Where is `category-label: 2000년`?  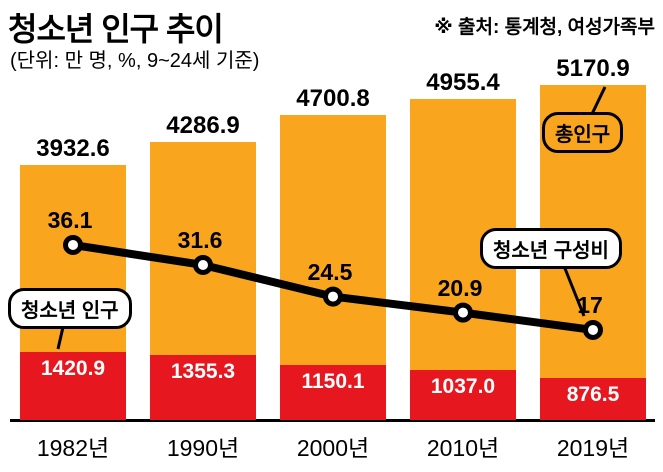 category-label: 2000년 is located at coordinates (333, 448).